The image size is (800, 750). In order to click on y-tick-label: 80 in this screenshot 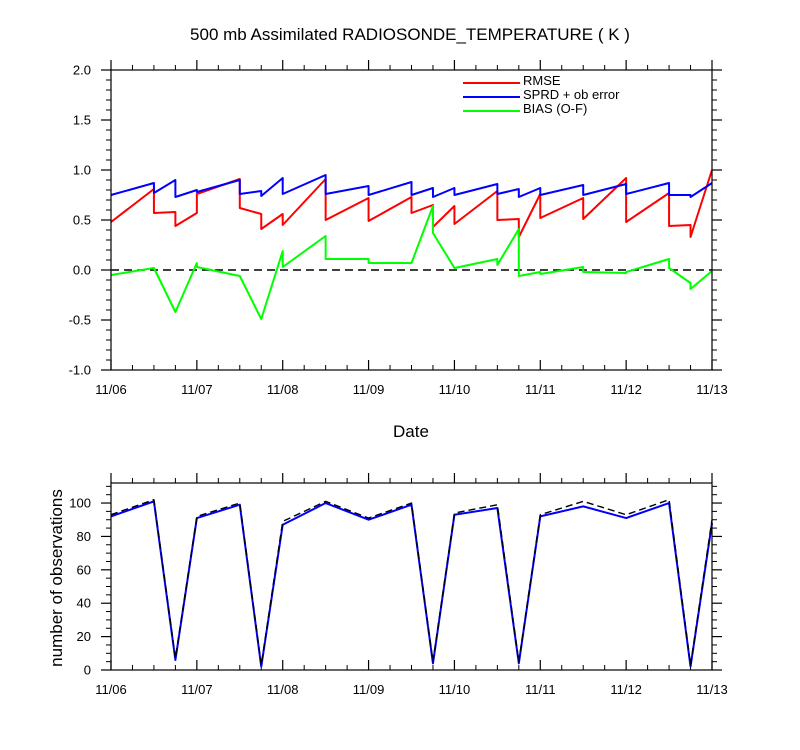, I will do `click(84, 536)`.